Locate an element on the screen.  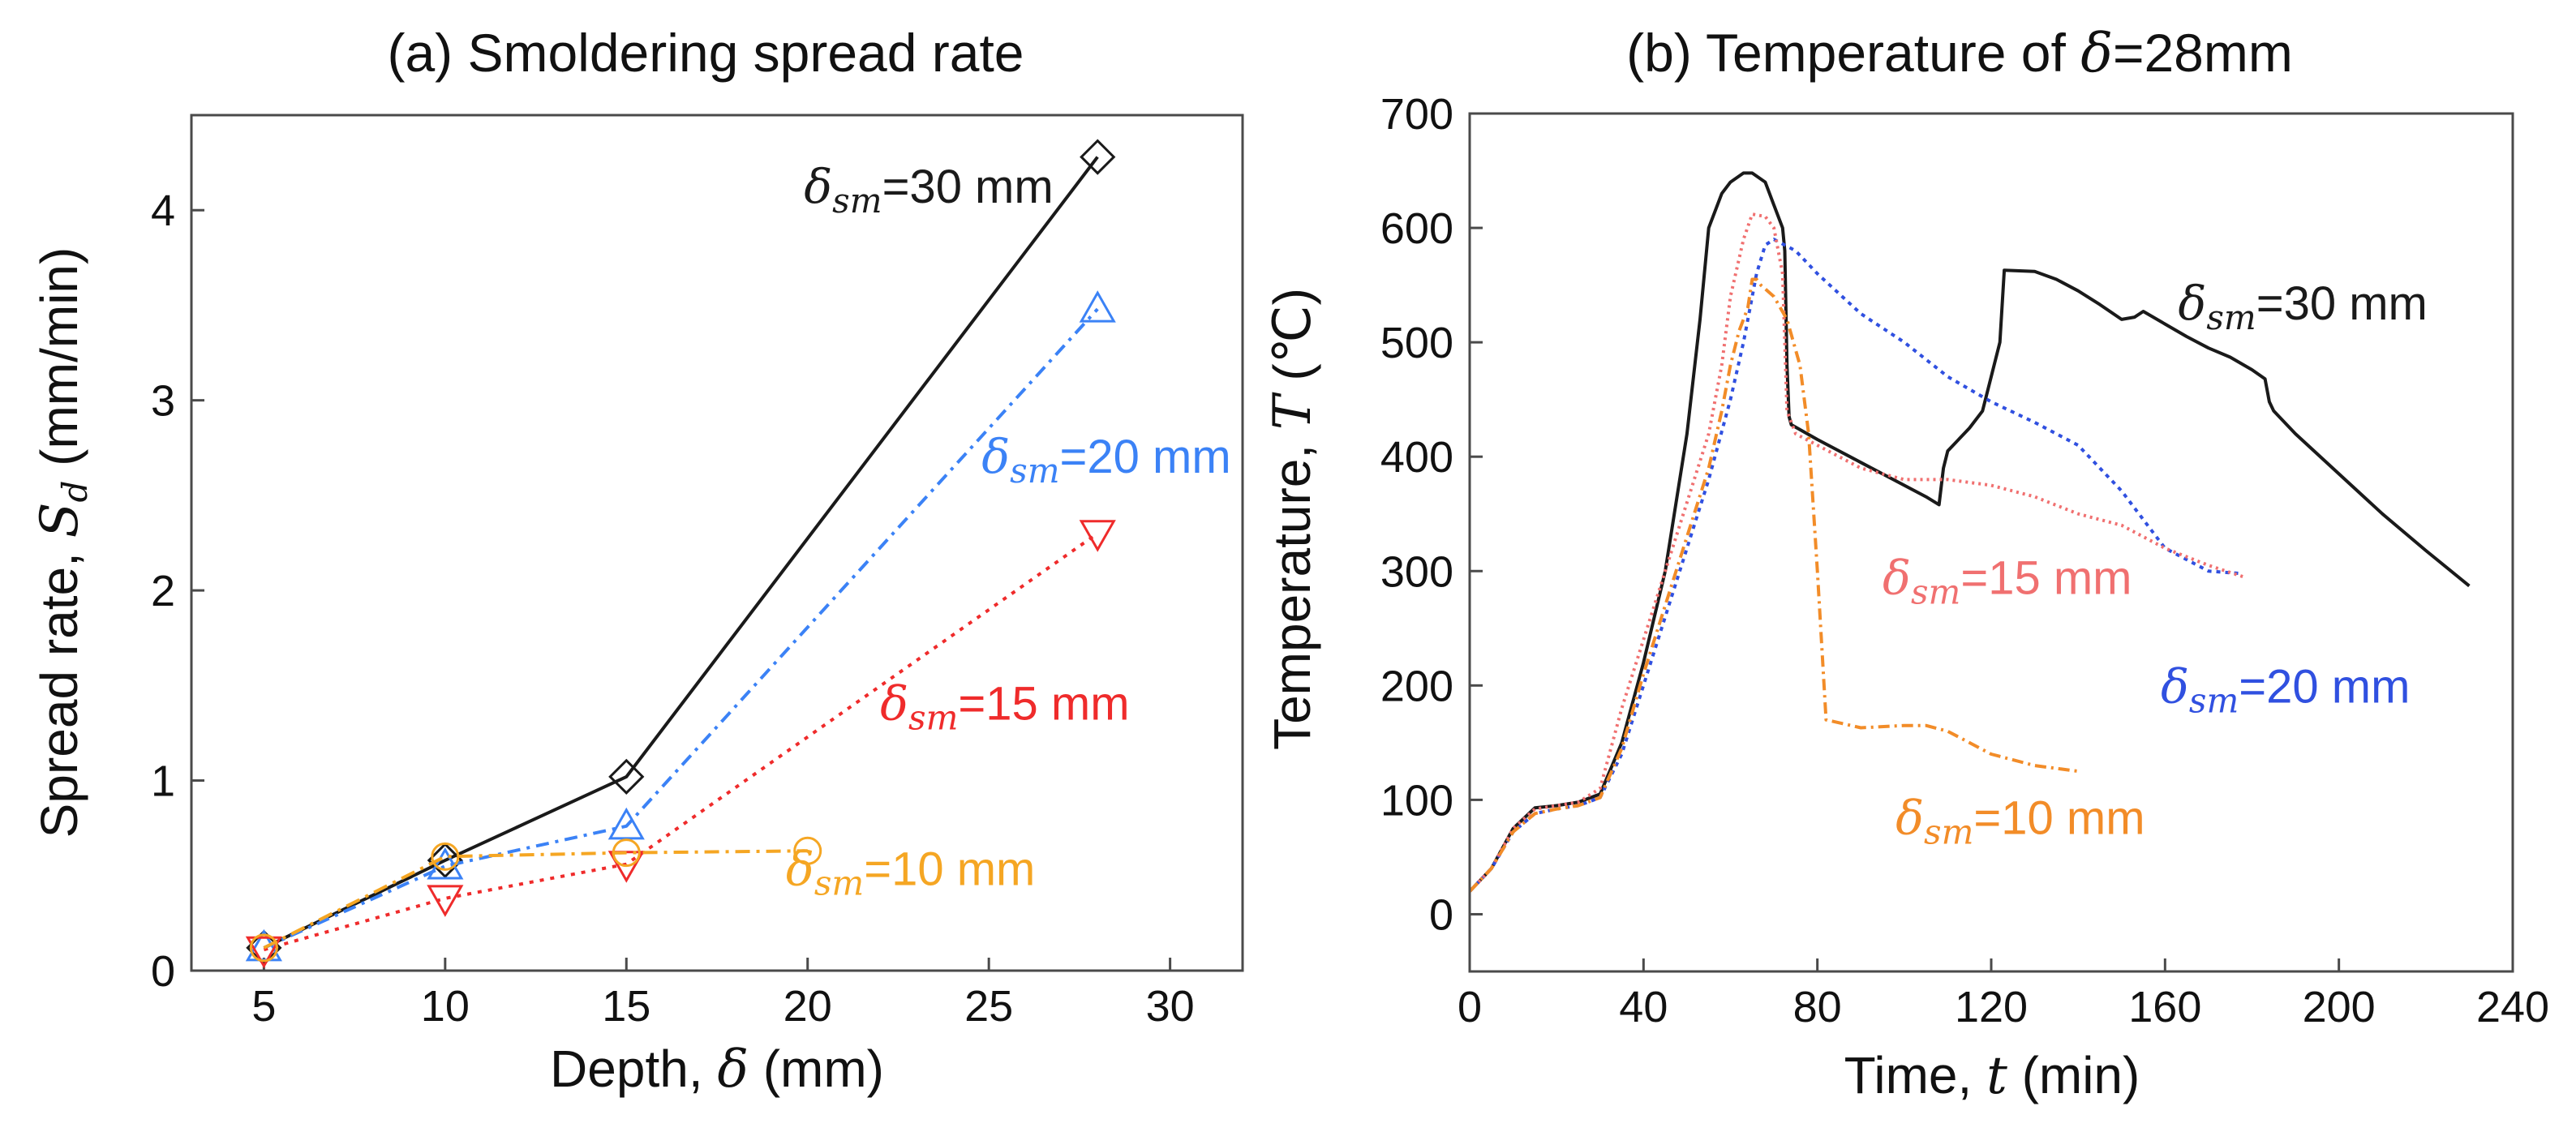
panel-b-xtick-label: 120 is located at coordinates (1991, 1007).